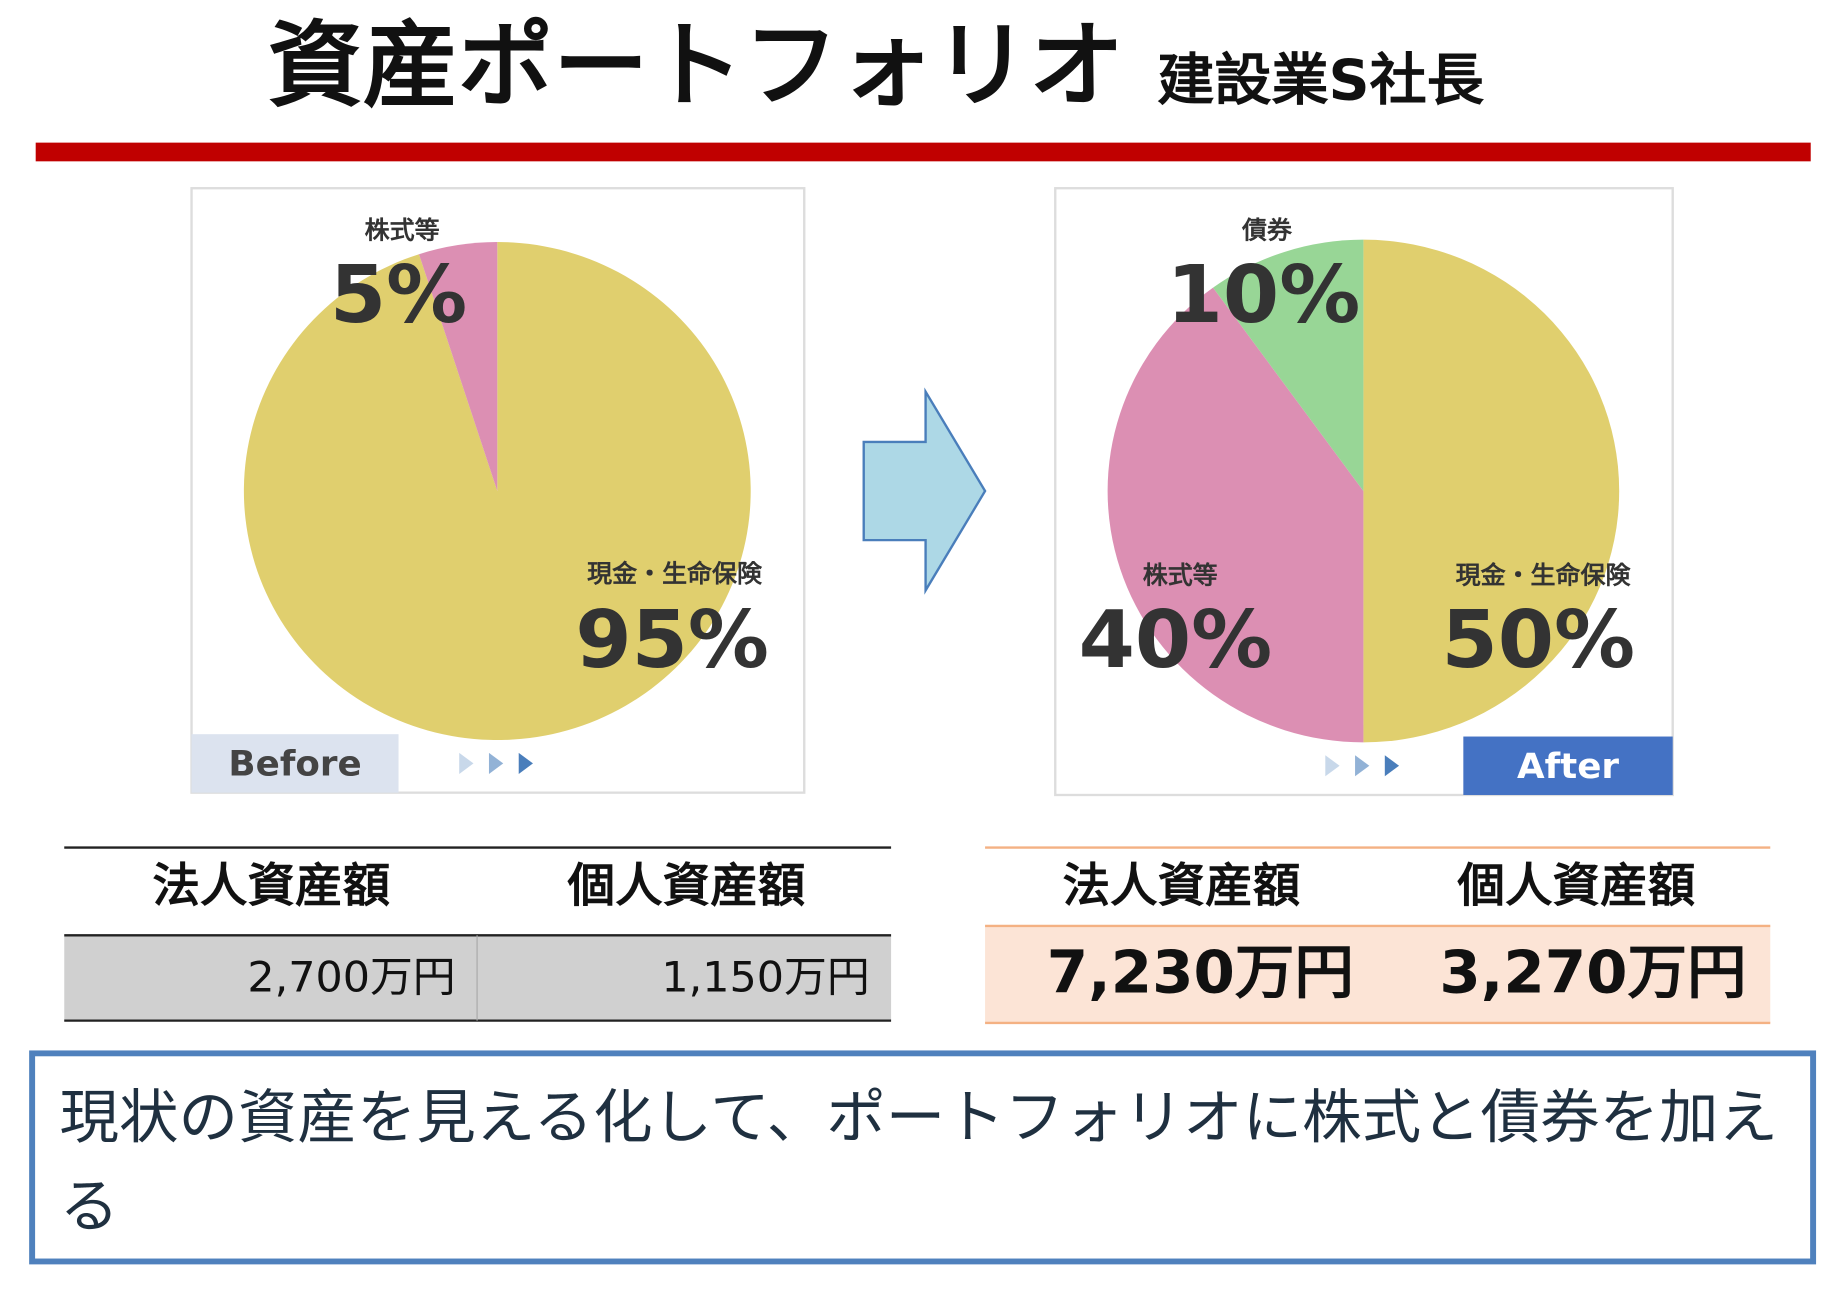 This screenshot has height=1291, width=1844. I want to click on title-bar, so click(923, 152).